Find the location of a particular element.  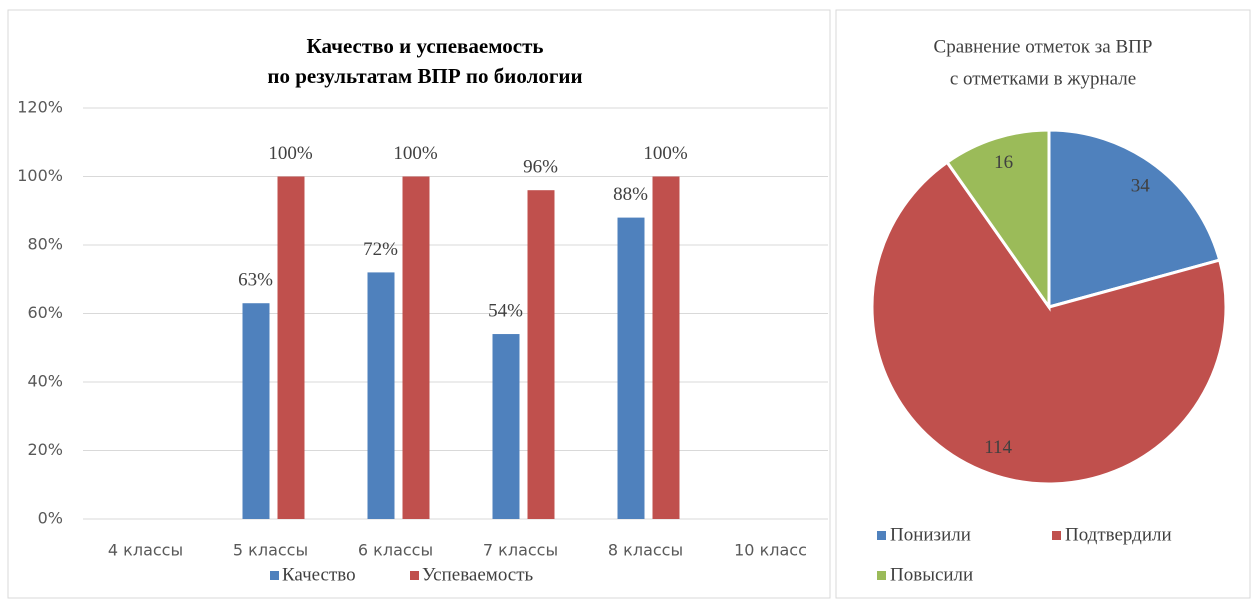

y-tick-label: 120% is located at coordinates (40, 107).